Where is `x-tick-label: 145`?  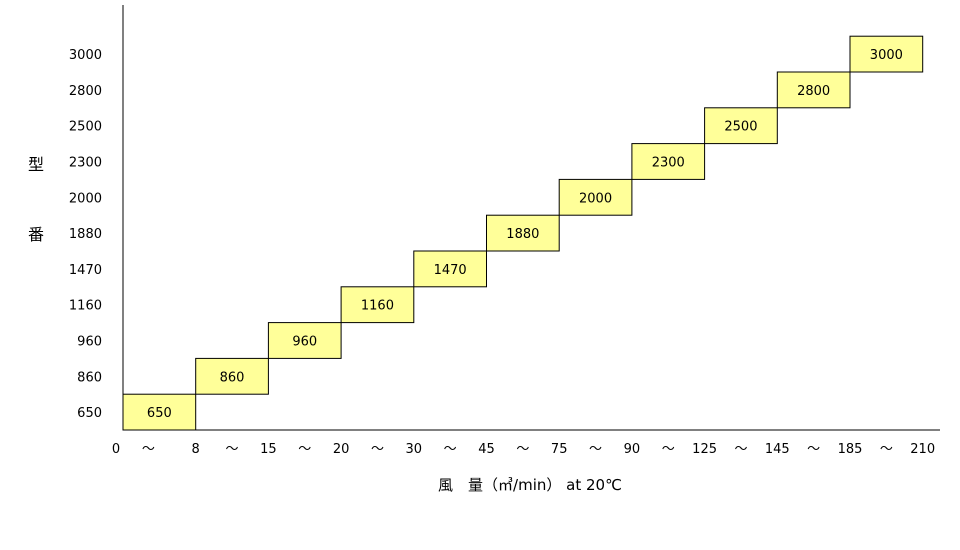
x-tick-label: 145 is located at coordinates (777, 449).